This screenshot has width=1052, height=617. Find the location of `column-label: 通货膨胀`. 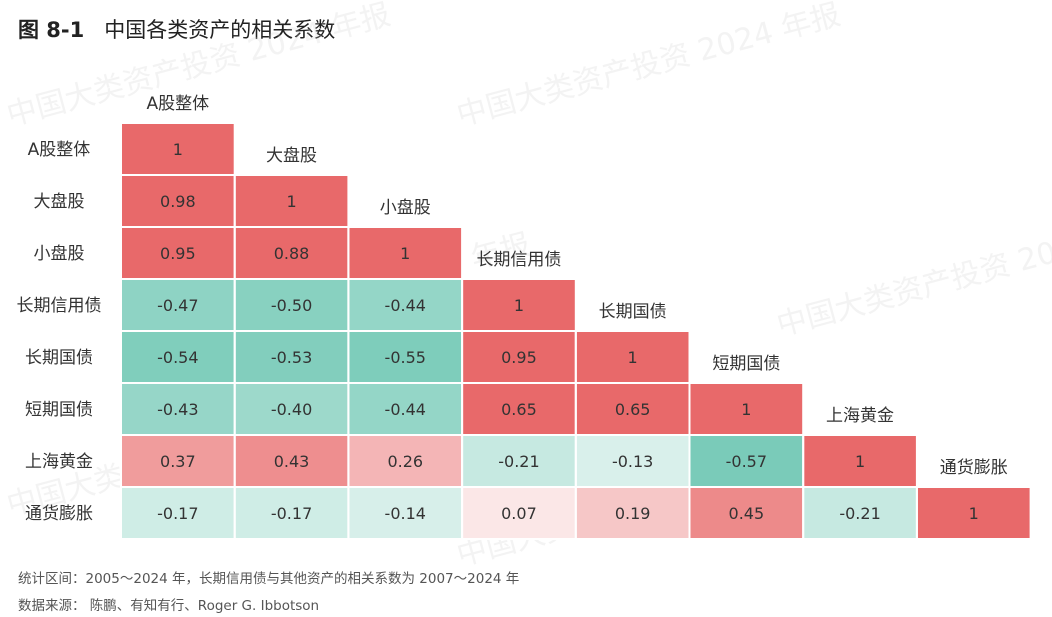

column-label: 通货膨胀 is located at coordinates (974, 468).